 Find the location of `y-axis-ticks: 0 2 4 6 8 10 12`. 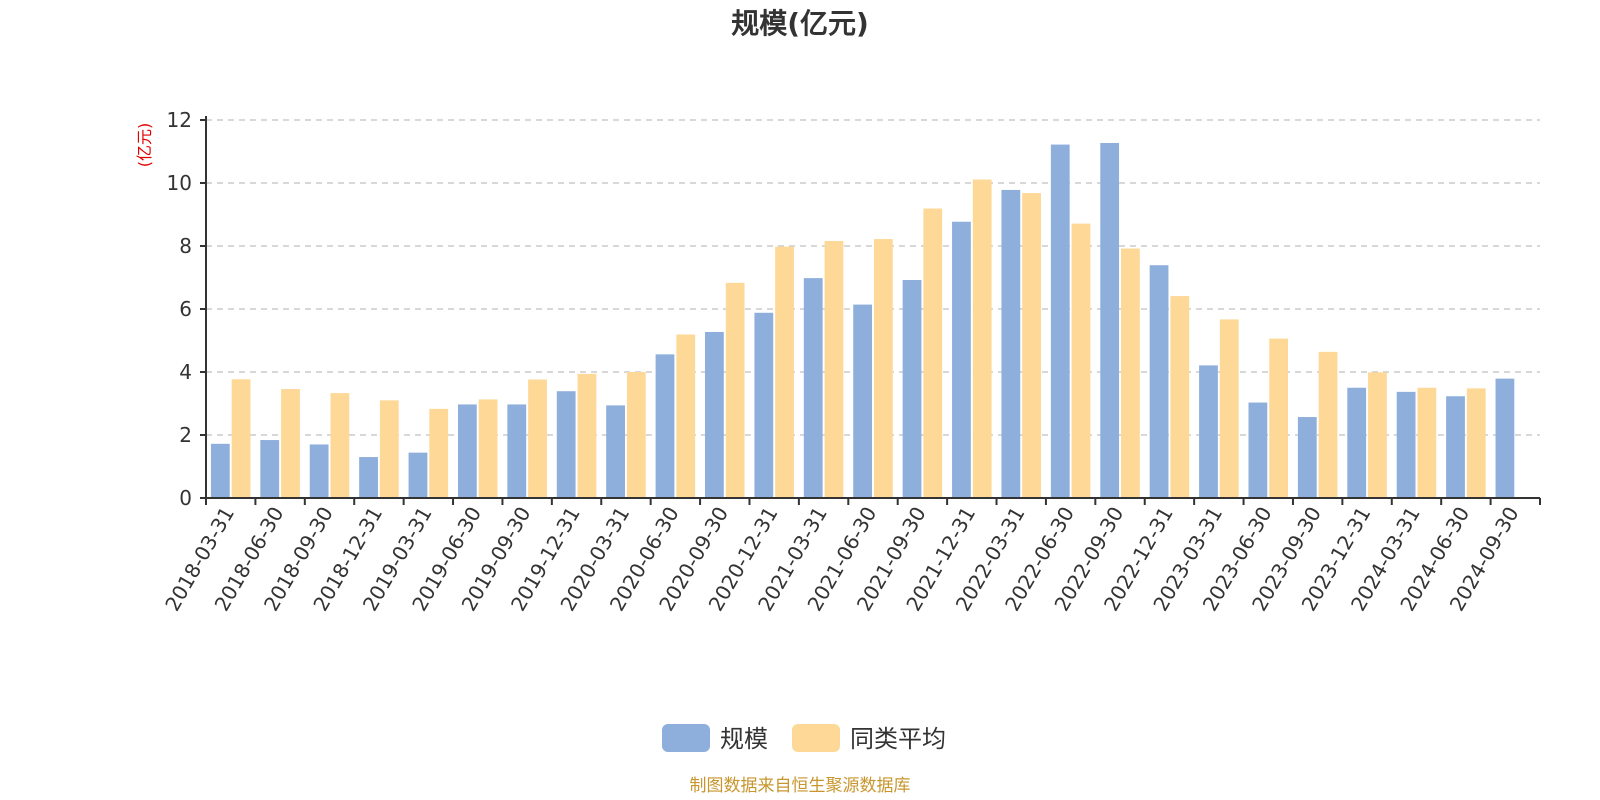

y-axis-ticks: 0 2 4 6 8 10 12 is located at coordinates (186, 309).